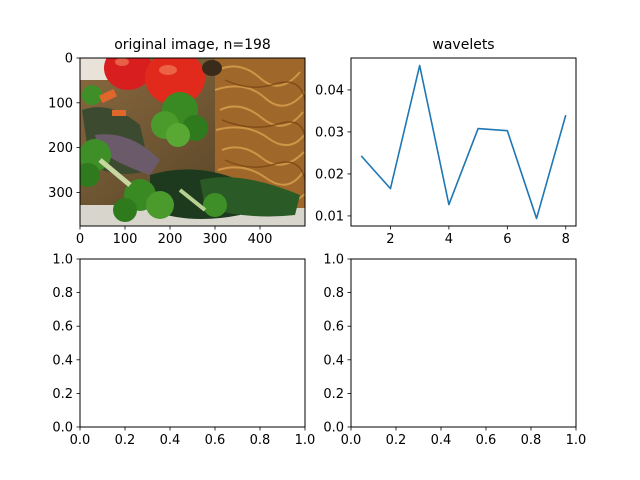  Describe the element at coordinates (190, 136) in the screenshot. I see `food-photo` at that location.